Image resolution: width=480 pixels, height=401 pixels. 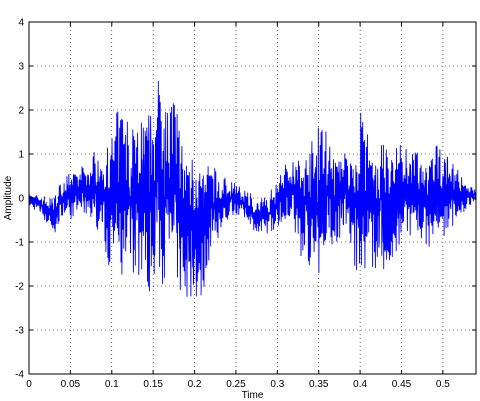 What do you see at coordinates (19, 287) in the screenshot?
I see `y-tick-label: -2` at bounding box center [19, 287].